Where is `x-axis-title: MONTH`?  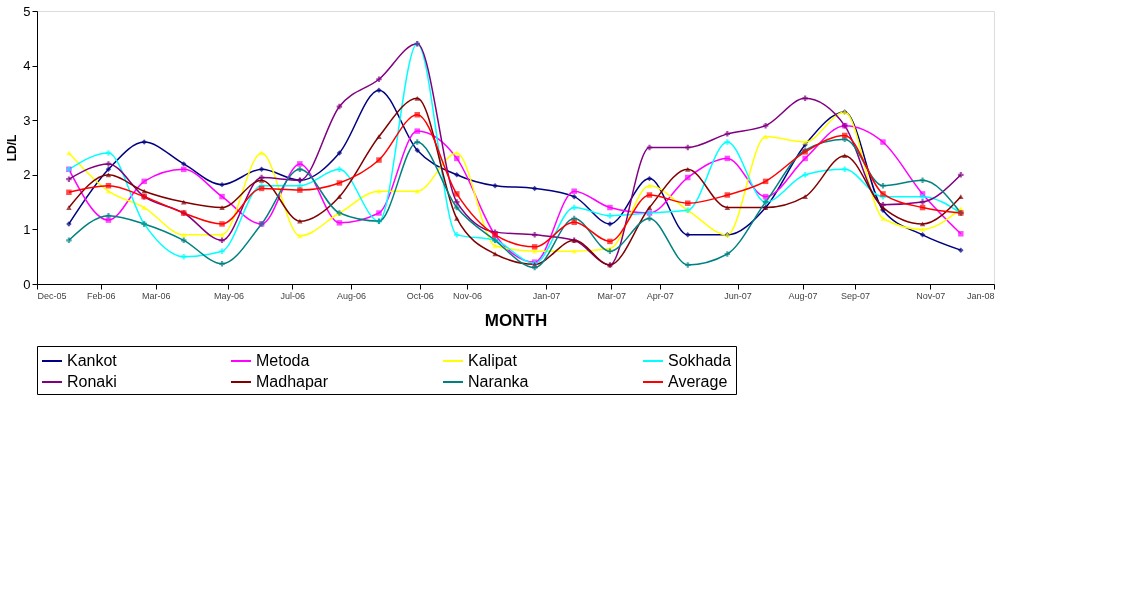
x-axis-title: MONTH is located at coordinates (516, 320).